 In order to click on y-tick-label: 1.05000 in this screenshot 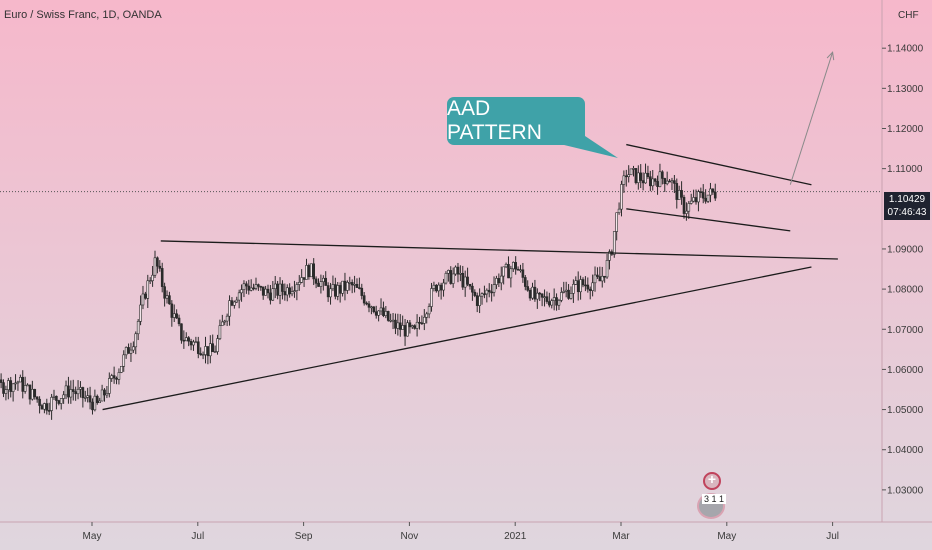, I will do `click(905, 410)`.